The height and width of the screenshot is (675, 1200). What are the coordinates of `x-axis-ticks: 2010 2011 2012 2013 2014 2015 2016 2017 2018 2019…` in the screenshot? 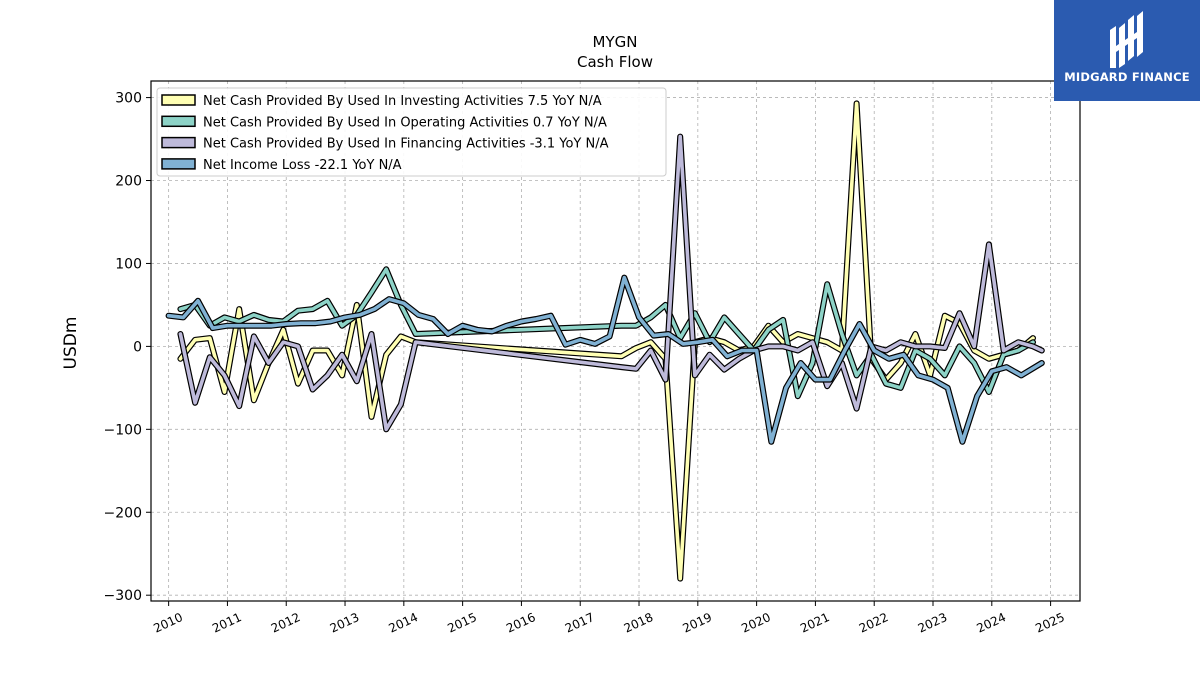 It's located at (609, 618).